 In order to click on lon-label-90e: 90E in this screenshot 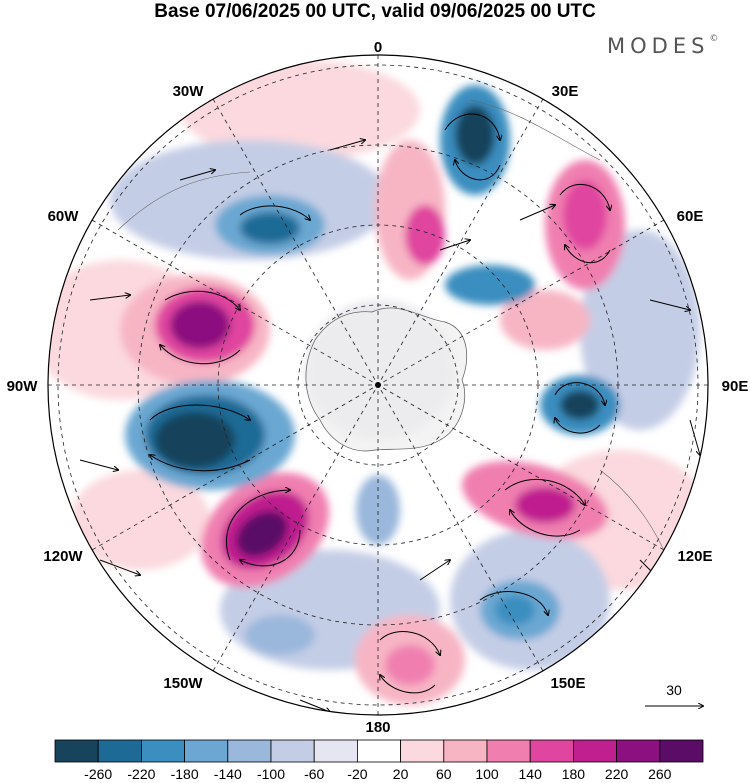, I will do `click(735, 386)`.